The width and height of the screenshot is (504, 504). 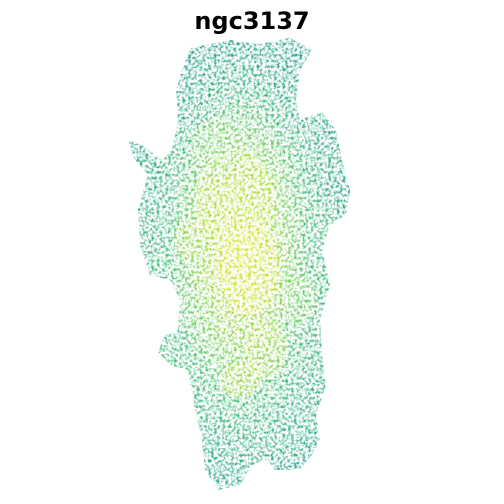 I want to click on plot-title: ngc3137, so click(x=252, y=21).